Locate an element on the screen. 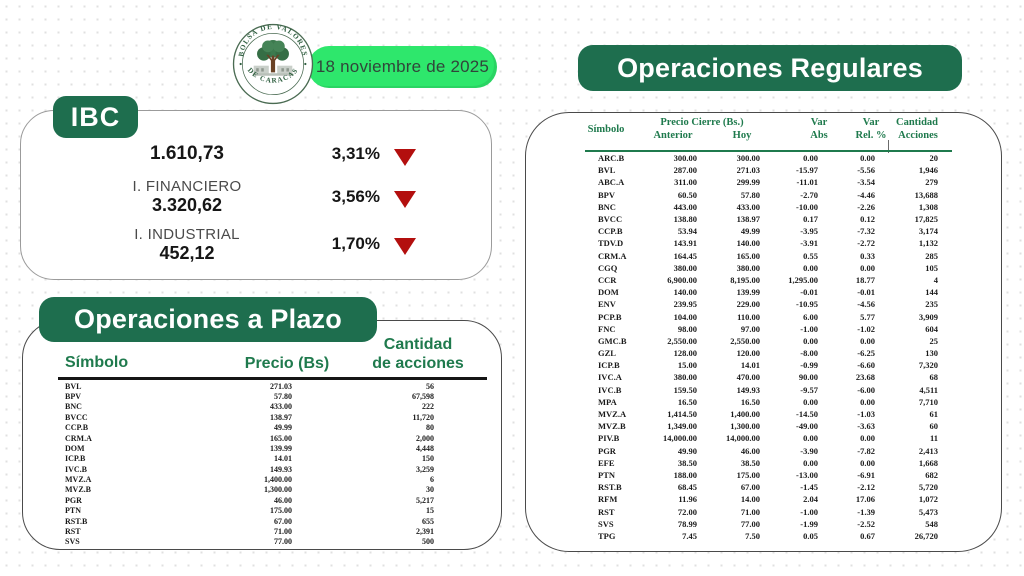 This screenshot has height=576, width=1024. hoy-cell: 299.99 is located at coordinates (748, 182).